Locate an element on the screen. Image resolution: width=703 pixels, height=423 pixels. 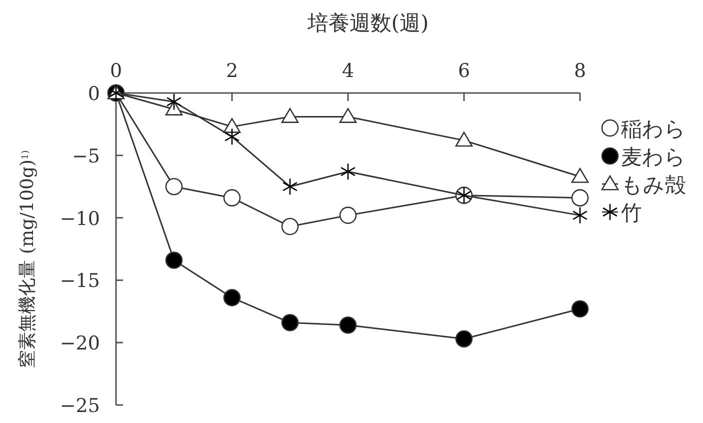
x-tick-label: 8 is located at coordinates (580, 71).